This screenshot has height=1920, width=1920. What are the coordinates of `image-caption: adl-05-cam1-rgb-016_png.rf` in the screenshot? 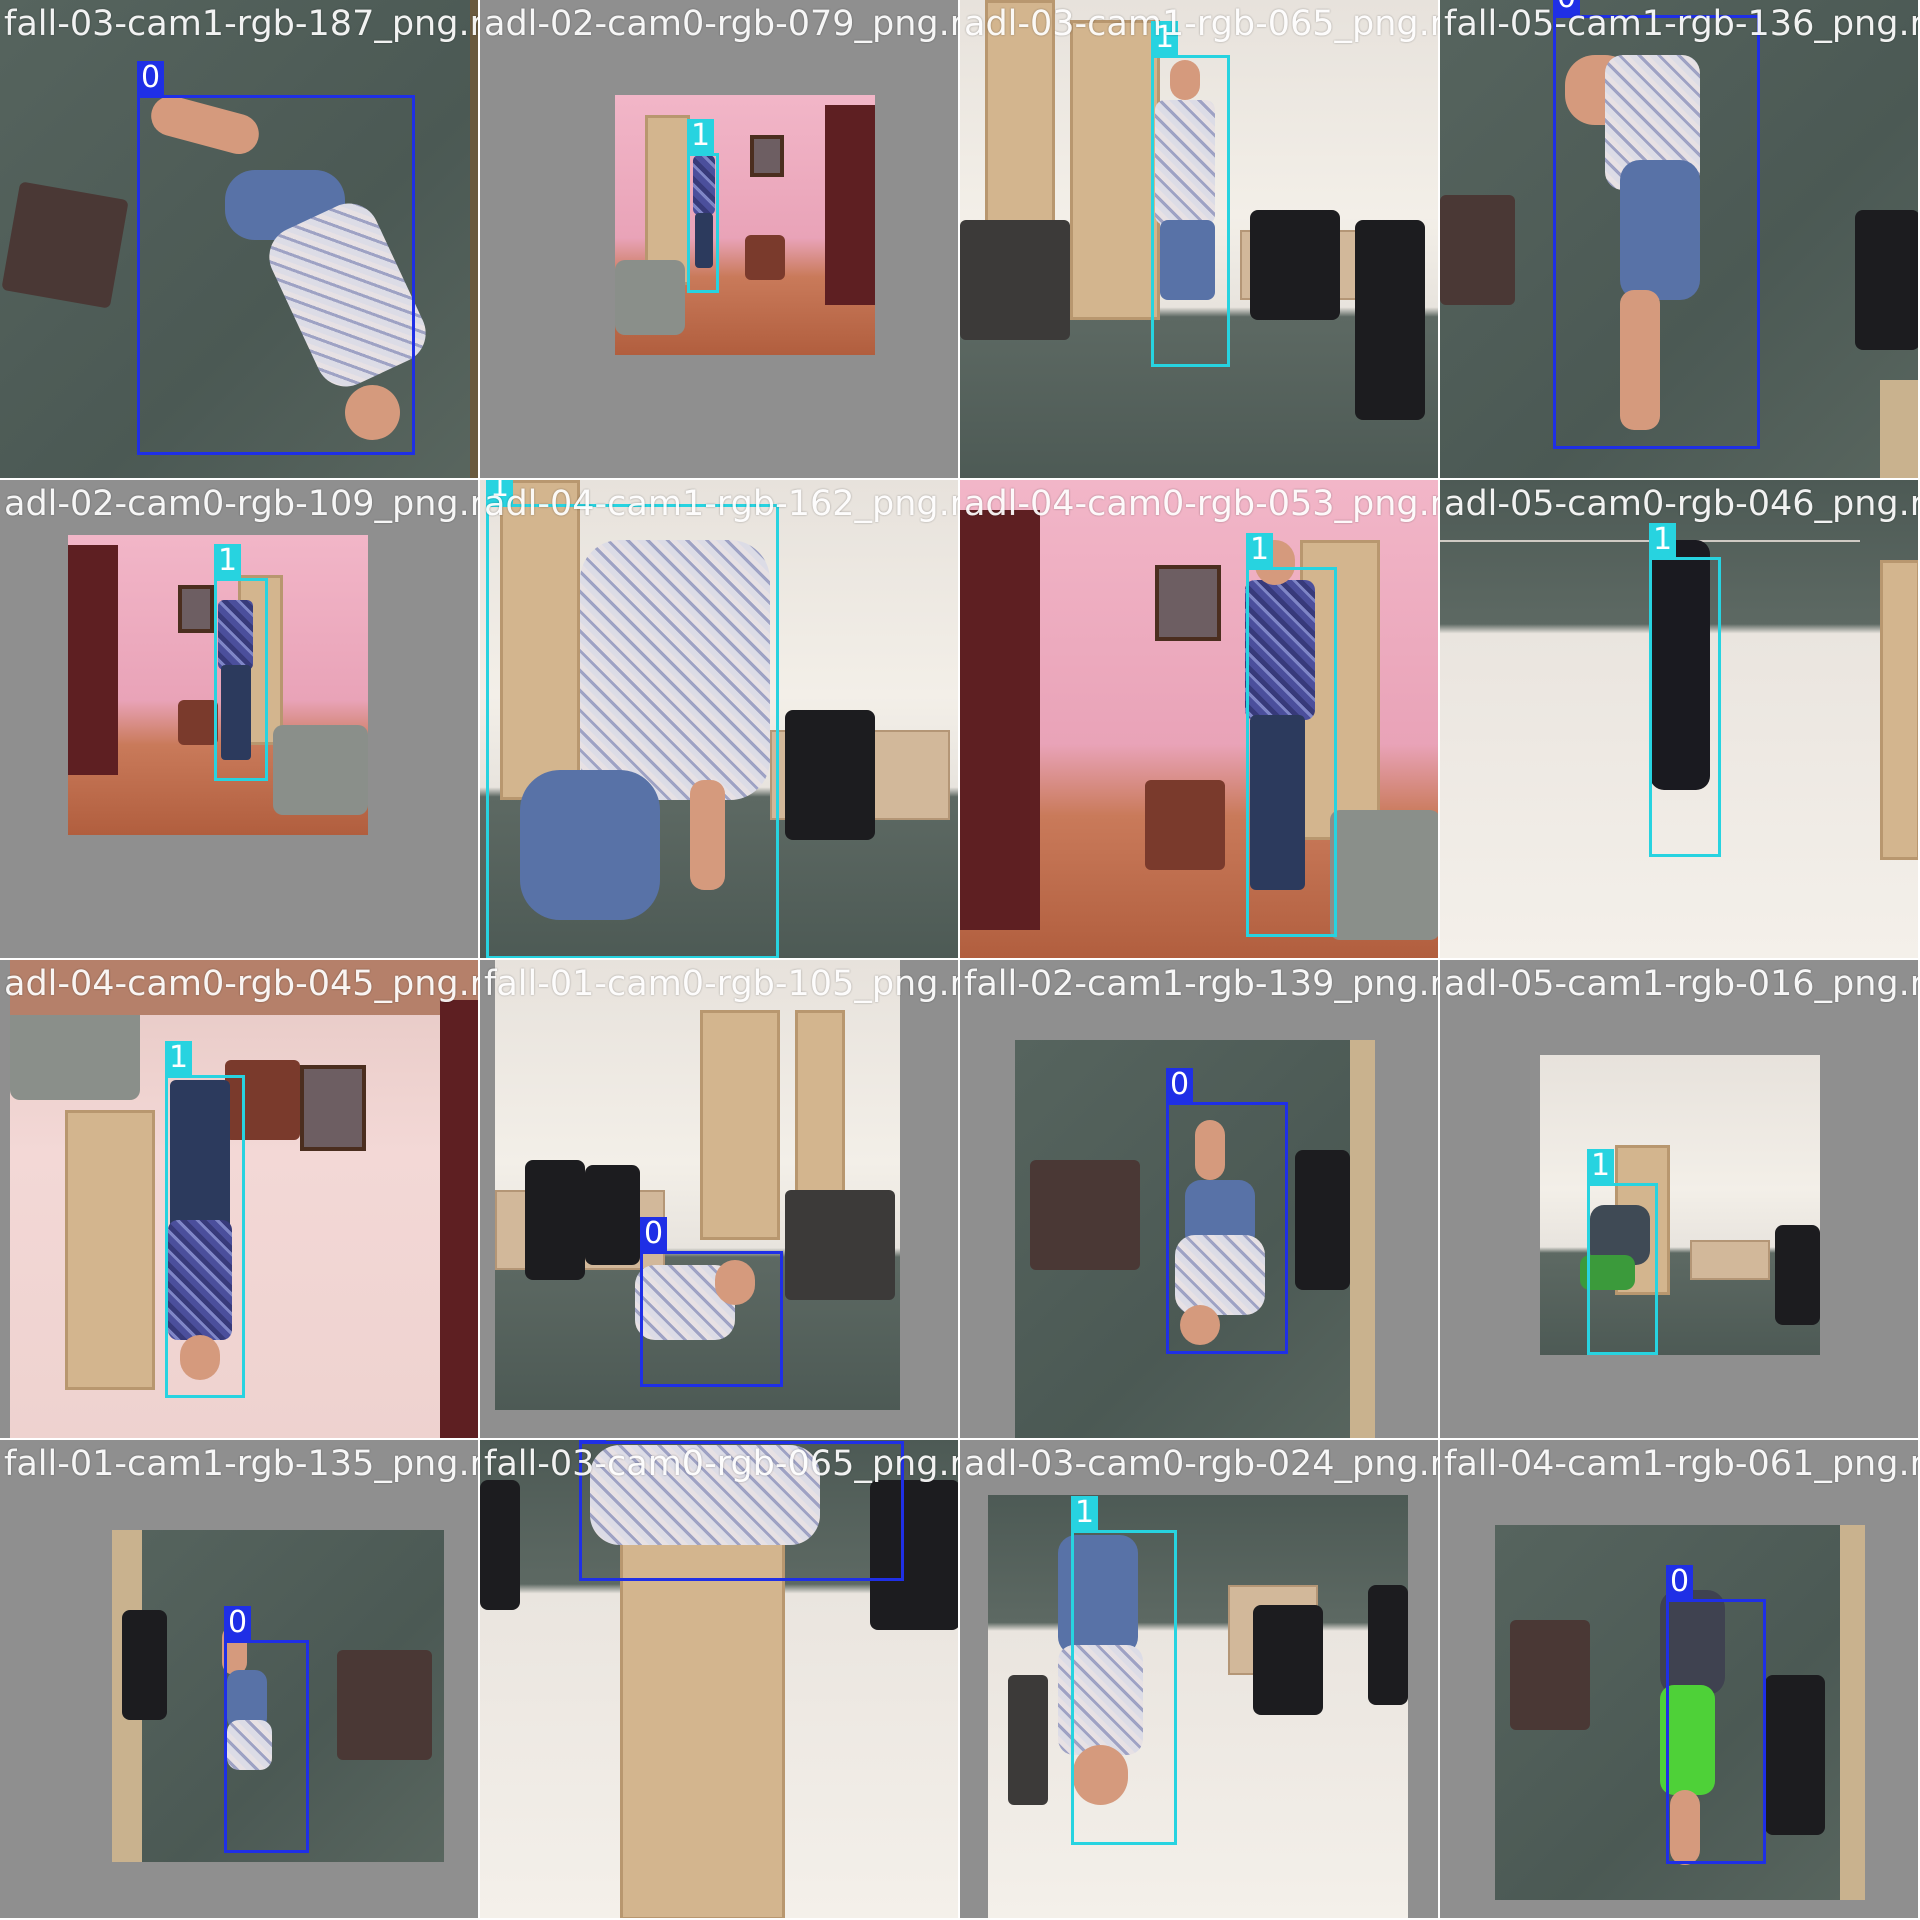 It's located at (1682, 984).